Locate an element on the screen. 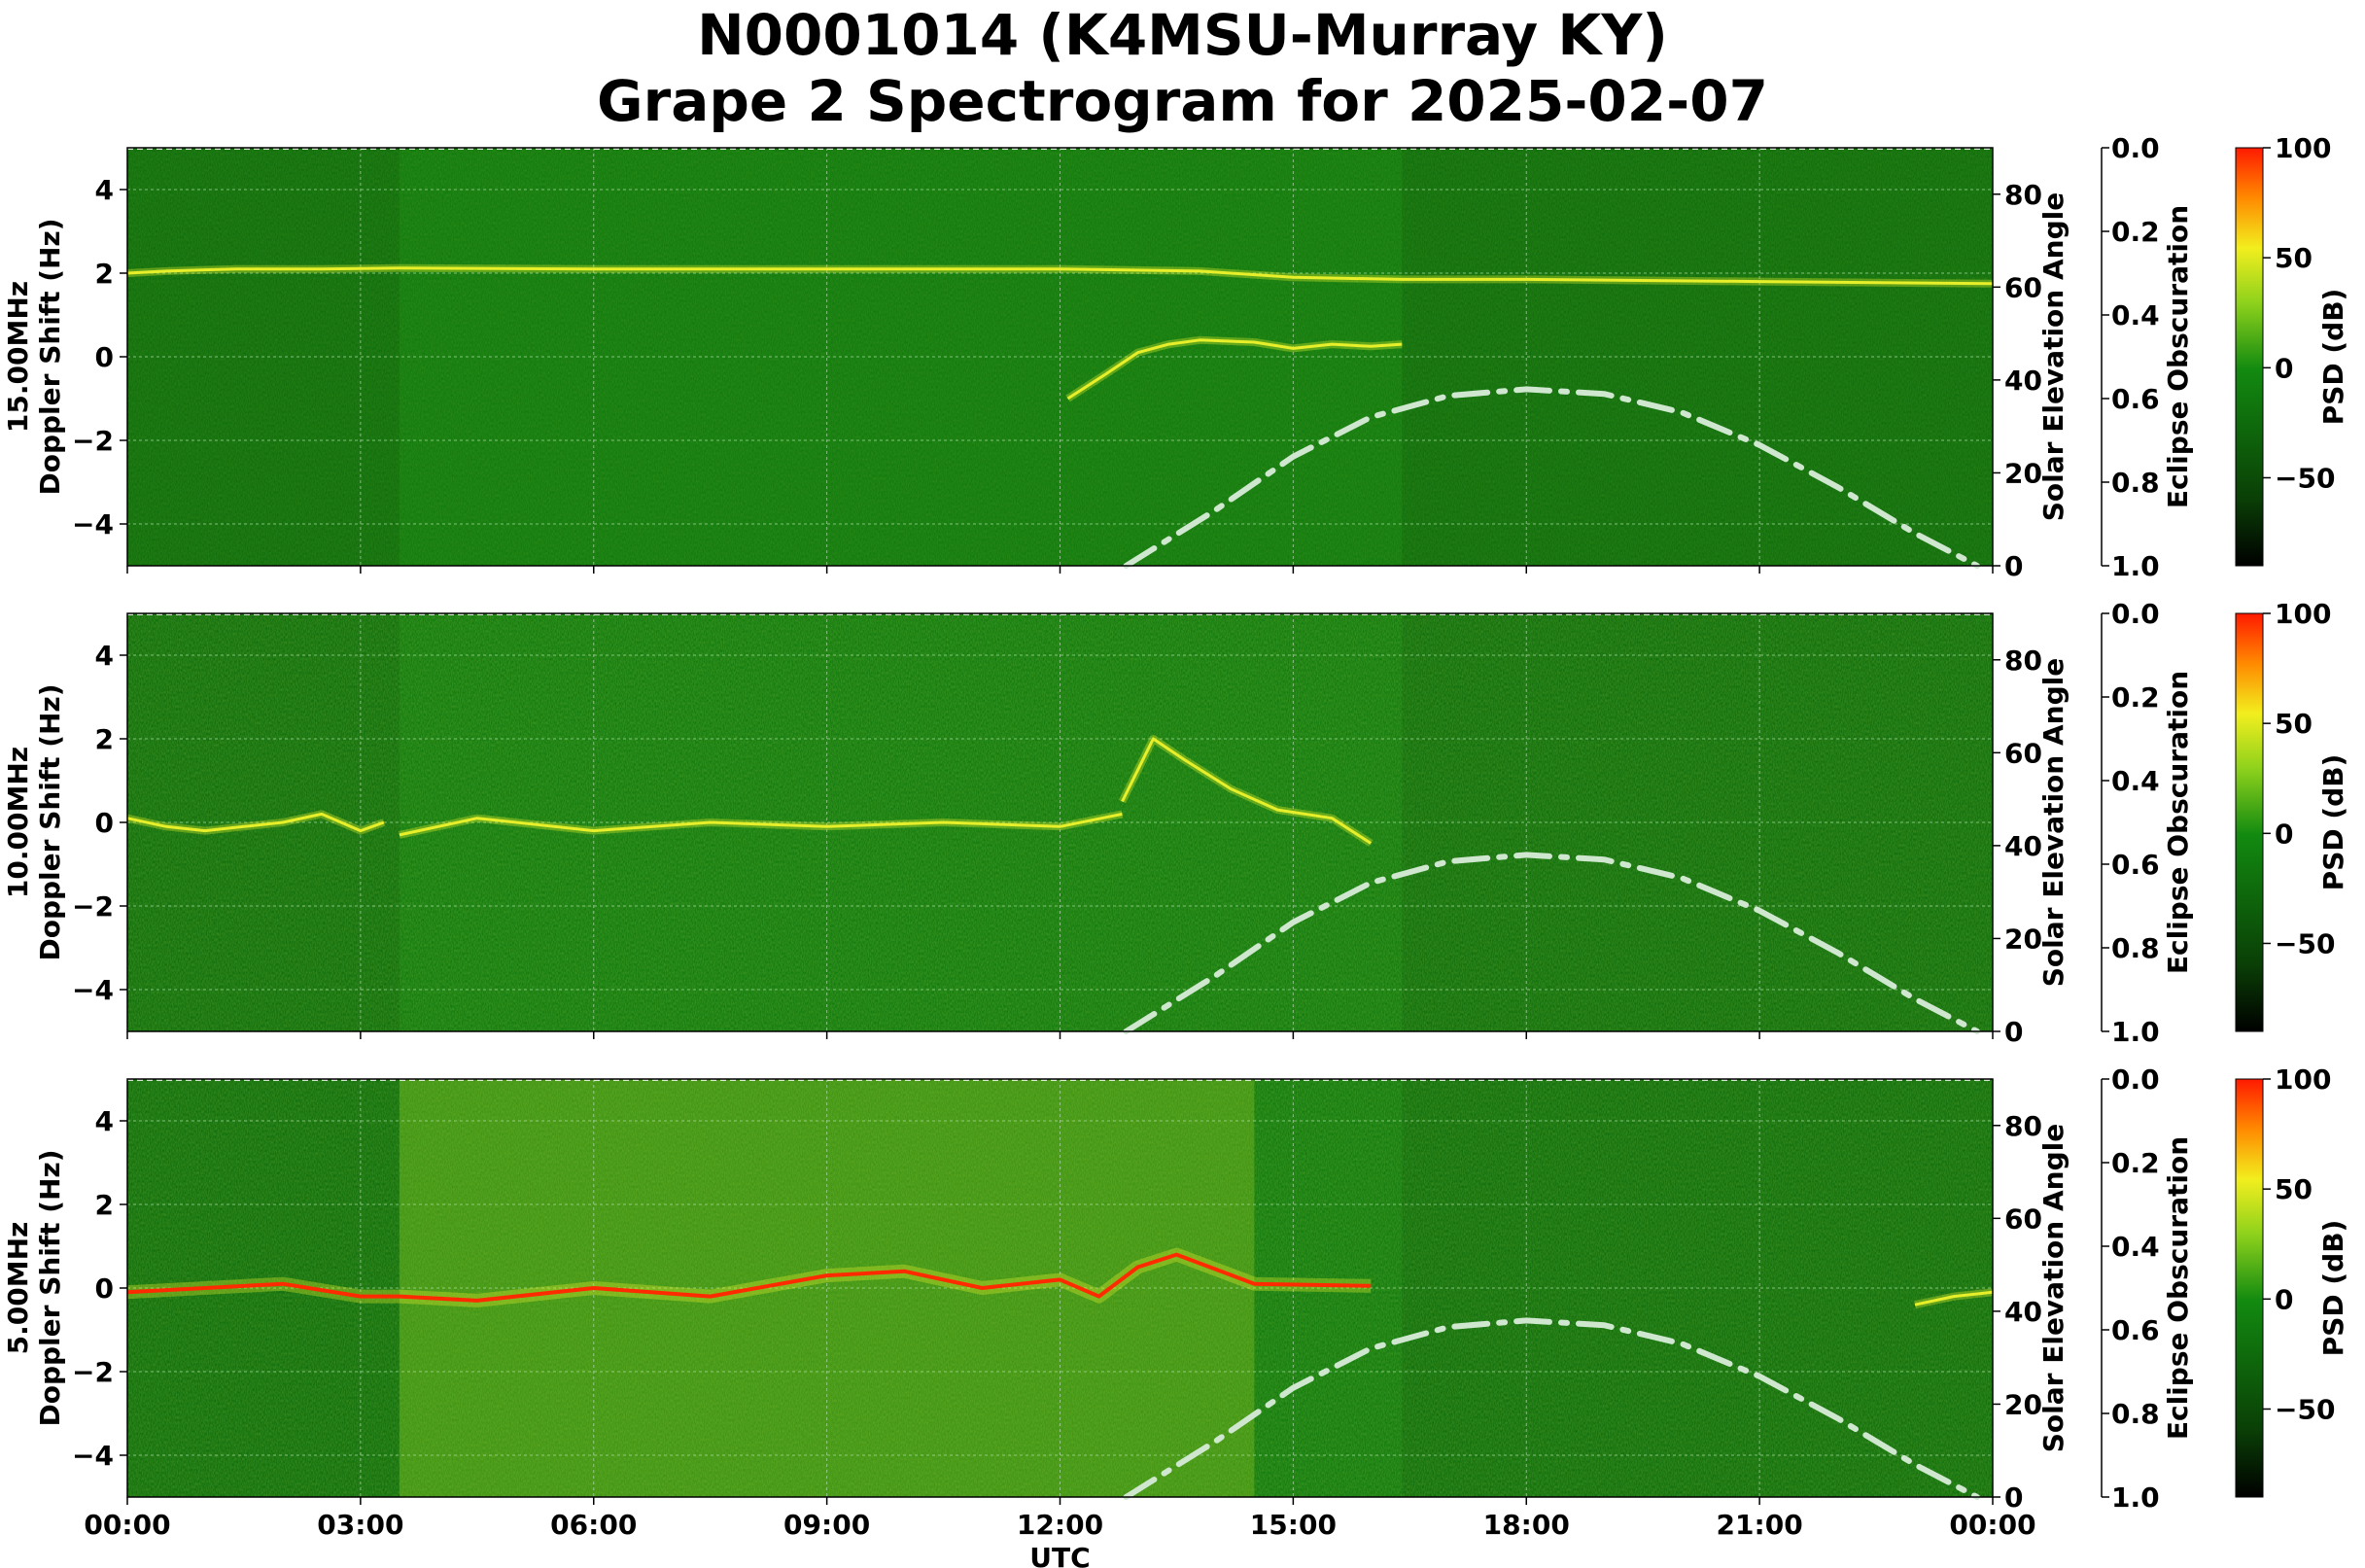 This screenshot has width=2365, height=1568. x-tick-label: 09:00 is located at coordinates (827, 1525).